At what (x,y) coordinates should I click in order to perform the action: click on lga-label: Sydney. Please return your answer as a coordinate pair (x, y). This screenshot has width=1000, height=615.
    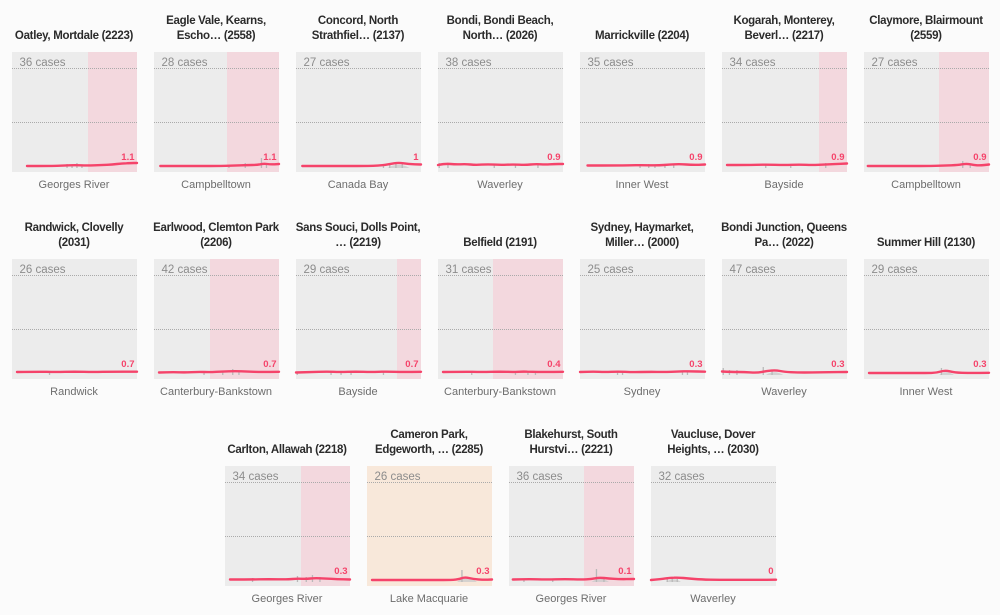
    Looking at the image, I should click on (642, 392).